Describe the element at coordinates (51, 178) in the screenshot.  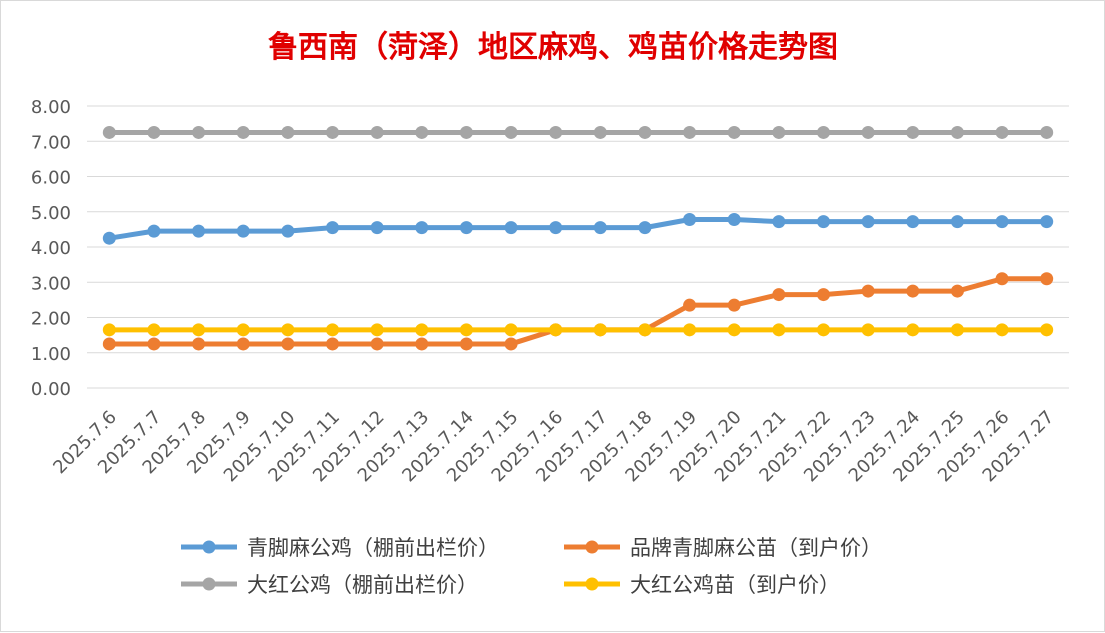
I see `y-tick-label: 6.00` at that location.